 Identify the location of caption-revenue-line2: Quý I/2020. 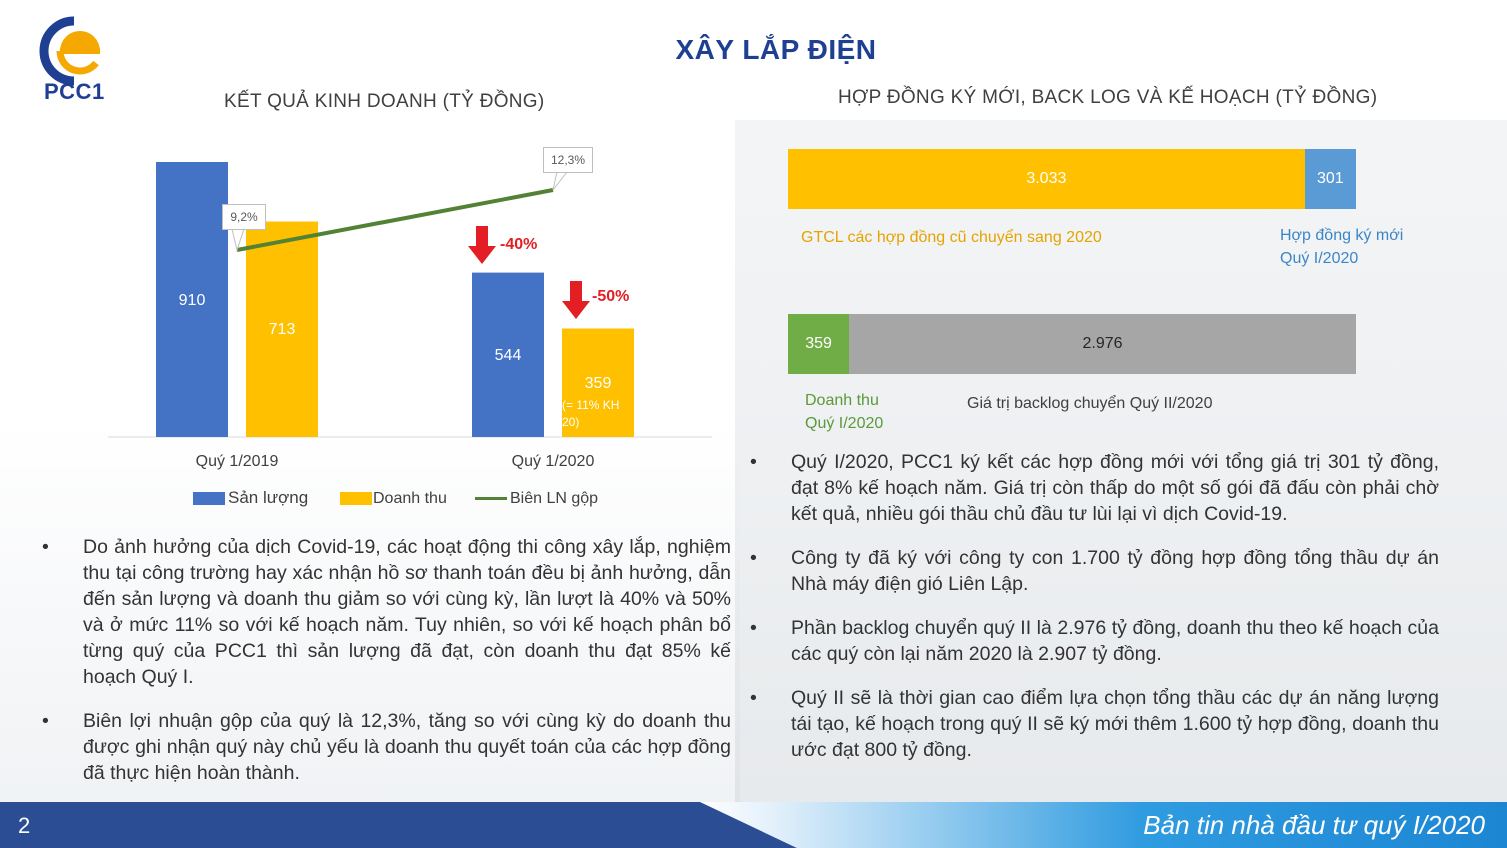
(844, 423).